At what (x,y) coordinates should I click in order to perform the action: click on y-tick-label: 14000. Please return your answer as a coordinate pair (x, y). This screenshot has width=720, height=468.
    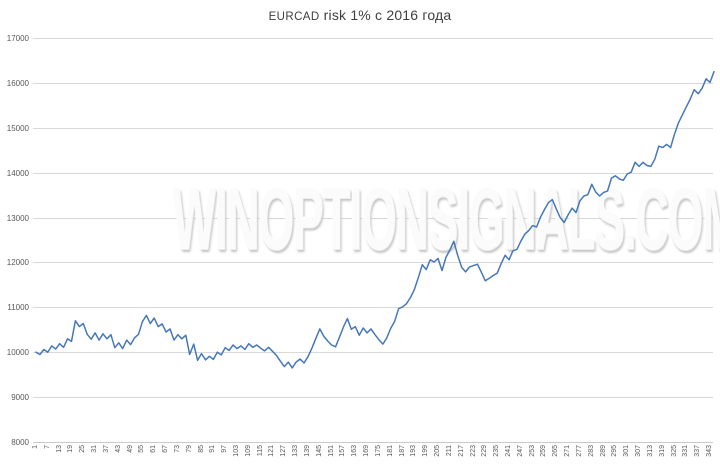
    Looking at the image, I should click on (17, 173).